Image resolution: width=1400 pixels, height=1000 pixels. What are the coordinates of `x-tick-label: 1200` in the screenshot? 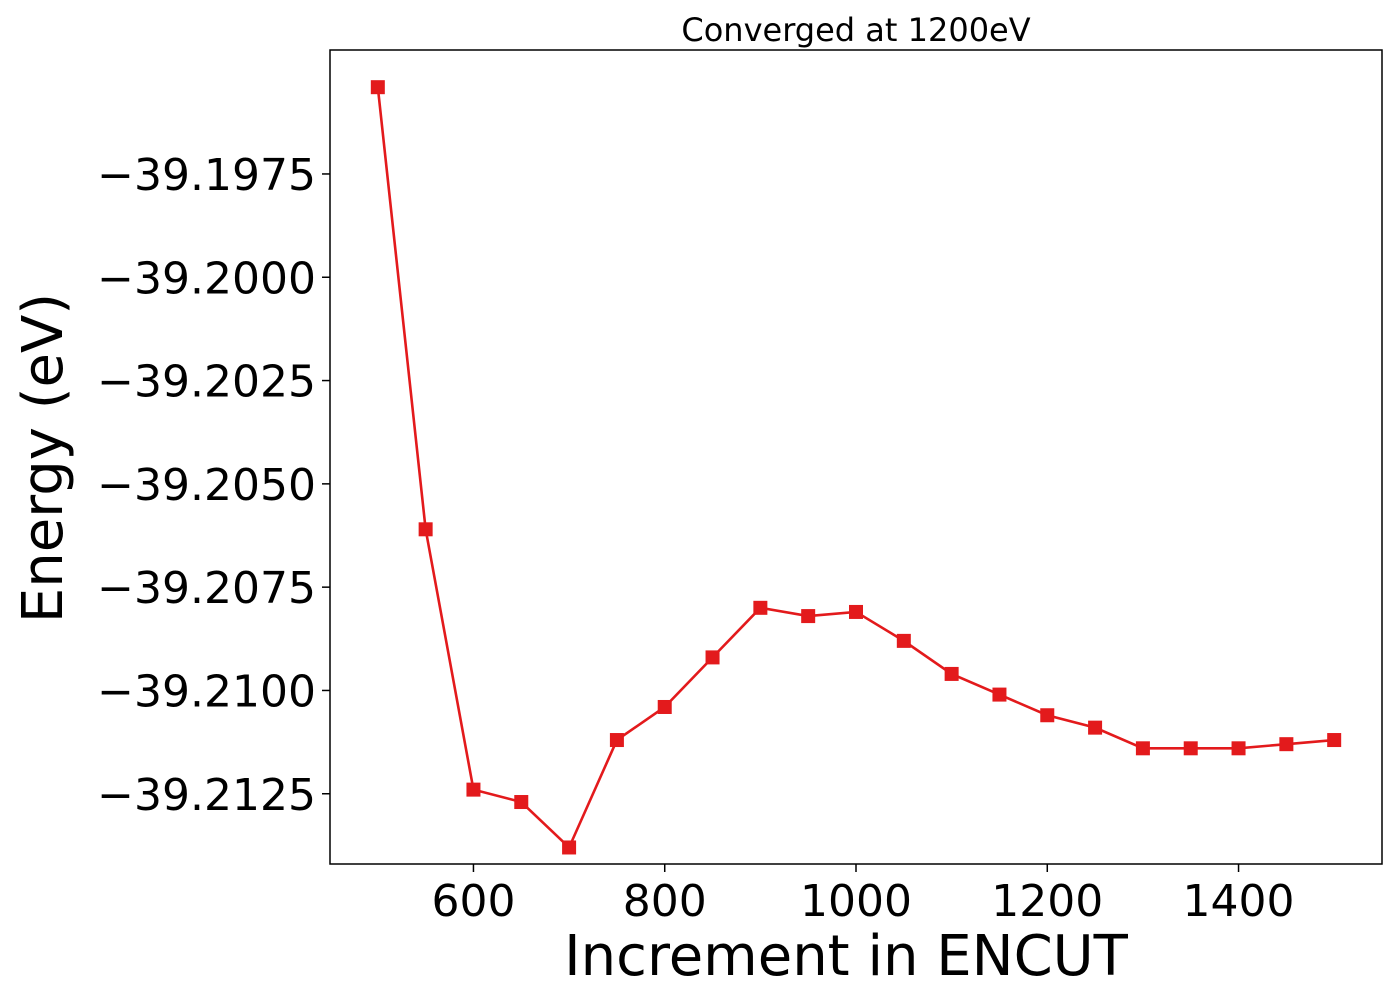 It's located at (1047, 901).